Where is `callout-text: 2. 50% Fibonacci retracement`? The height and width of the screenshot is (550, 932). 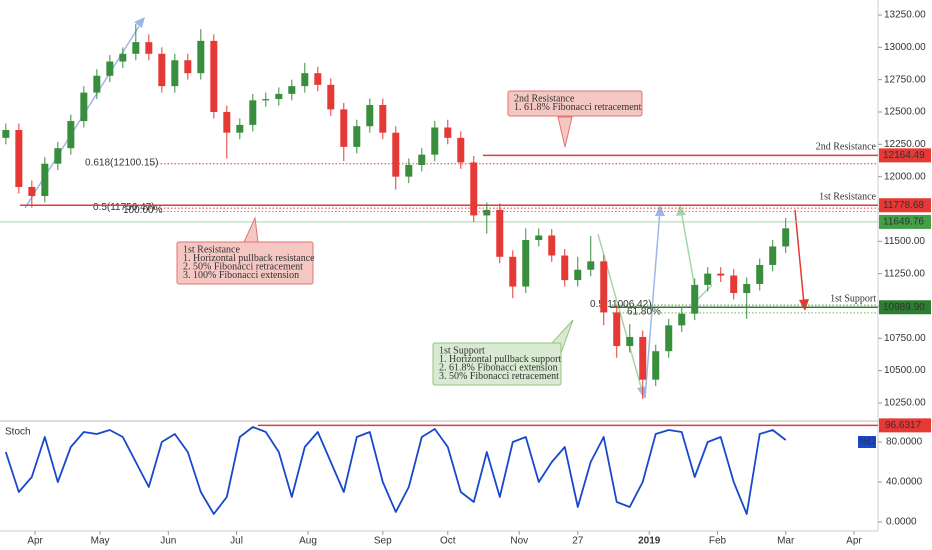
callout-text: 2. 50% Fibonacci retracement is located at coordinates (243, 266).